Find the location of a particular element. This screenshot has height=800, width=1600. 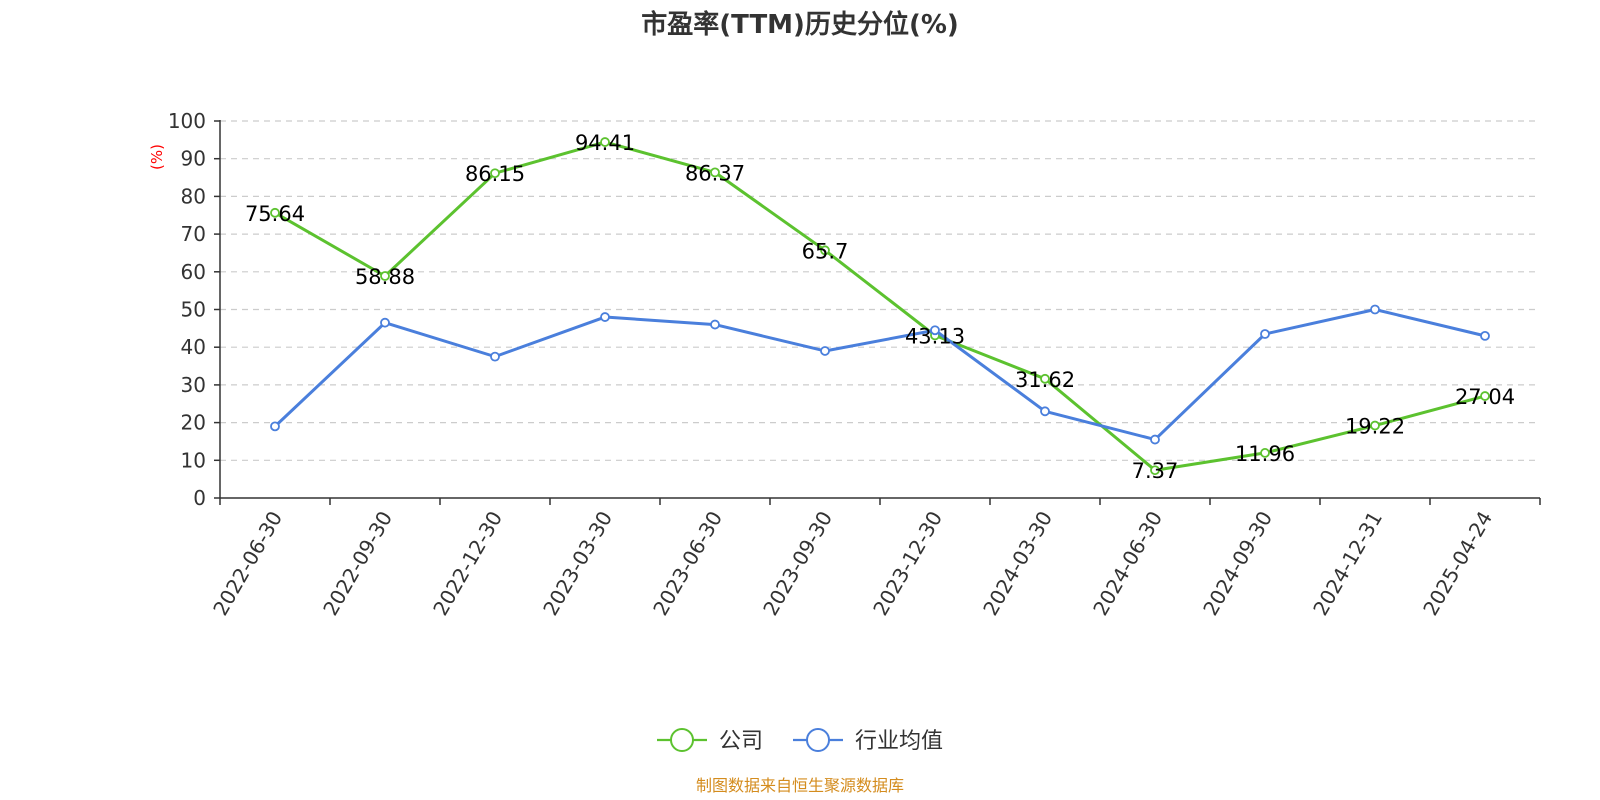

y-tick-label: 0 is located at coordinates (199, 498).